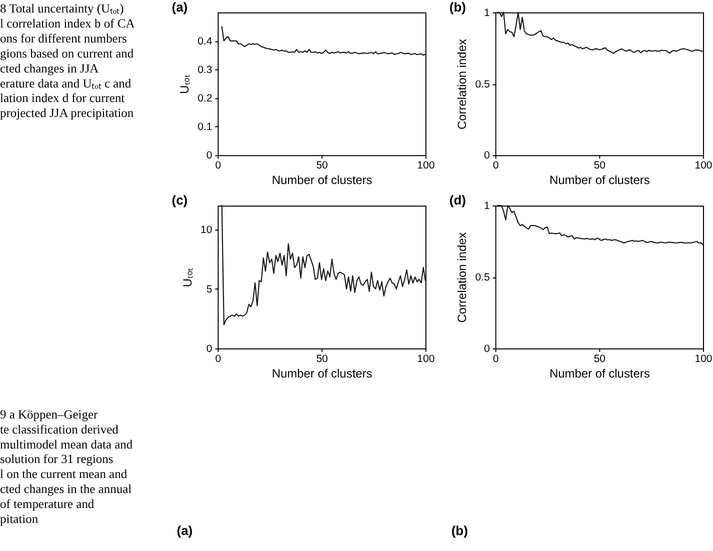 Image resolution: width=713 pixels, height=551 pixels. I want to click on text: solution for 31 regions, so click(57, 459).